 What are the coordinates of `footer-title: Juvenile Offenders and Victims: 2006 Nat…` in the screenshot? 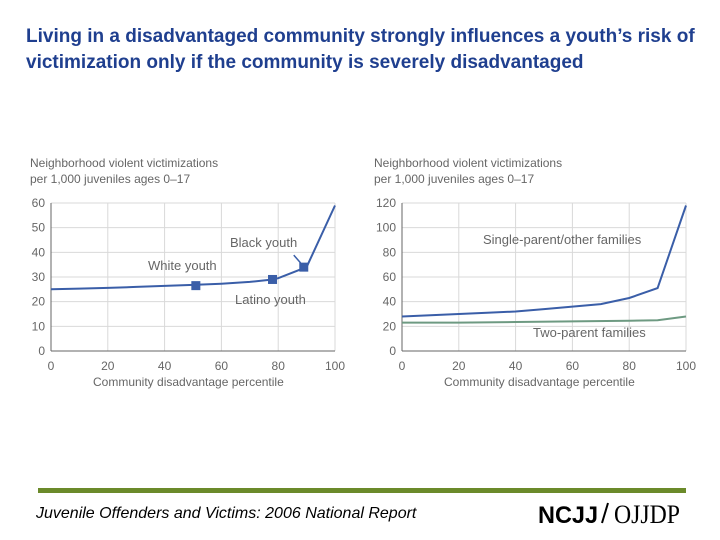 It's located at (226, 513).